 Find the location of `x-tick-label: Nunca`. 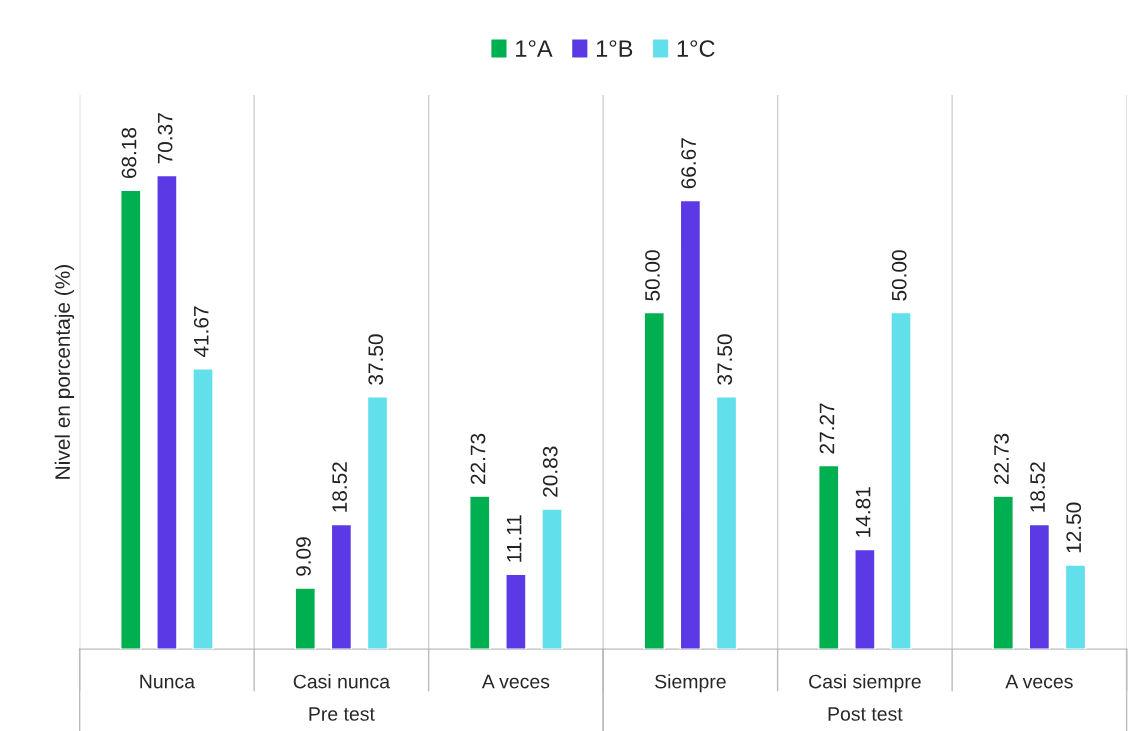

x-tick-label: Nunca is located at coordinates (168, 681).